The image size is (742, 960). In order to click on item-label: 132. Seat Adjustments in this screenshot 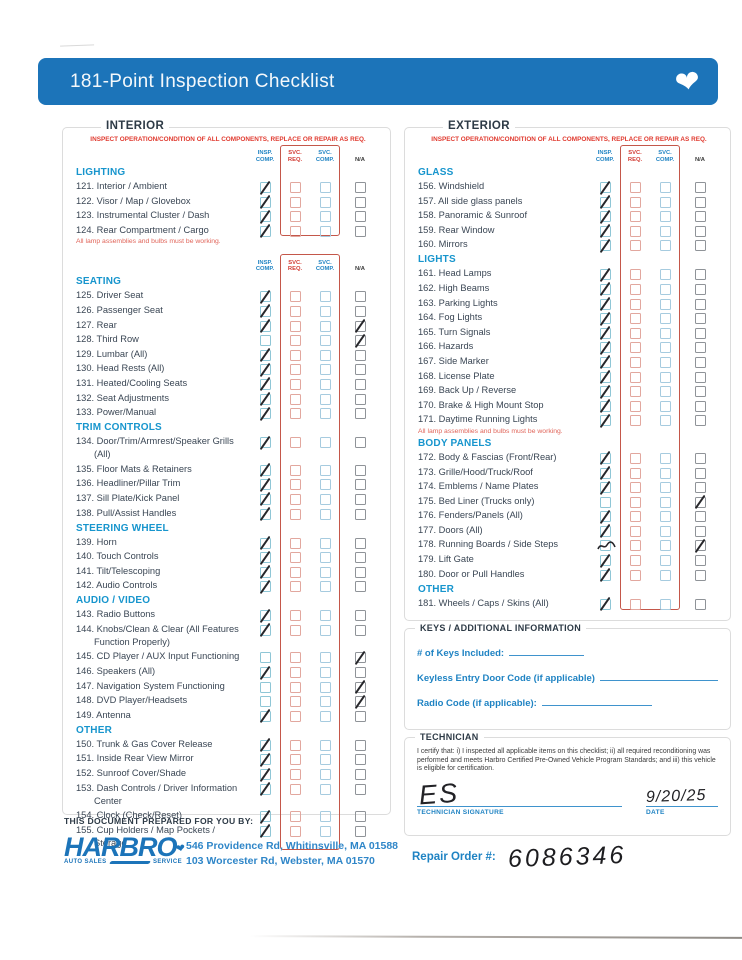, I will do `click(123, 397)`.